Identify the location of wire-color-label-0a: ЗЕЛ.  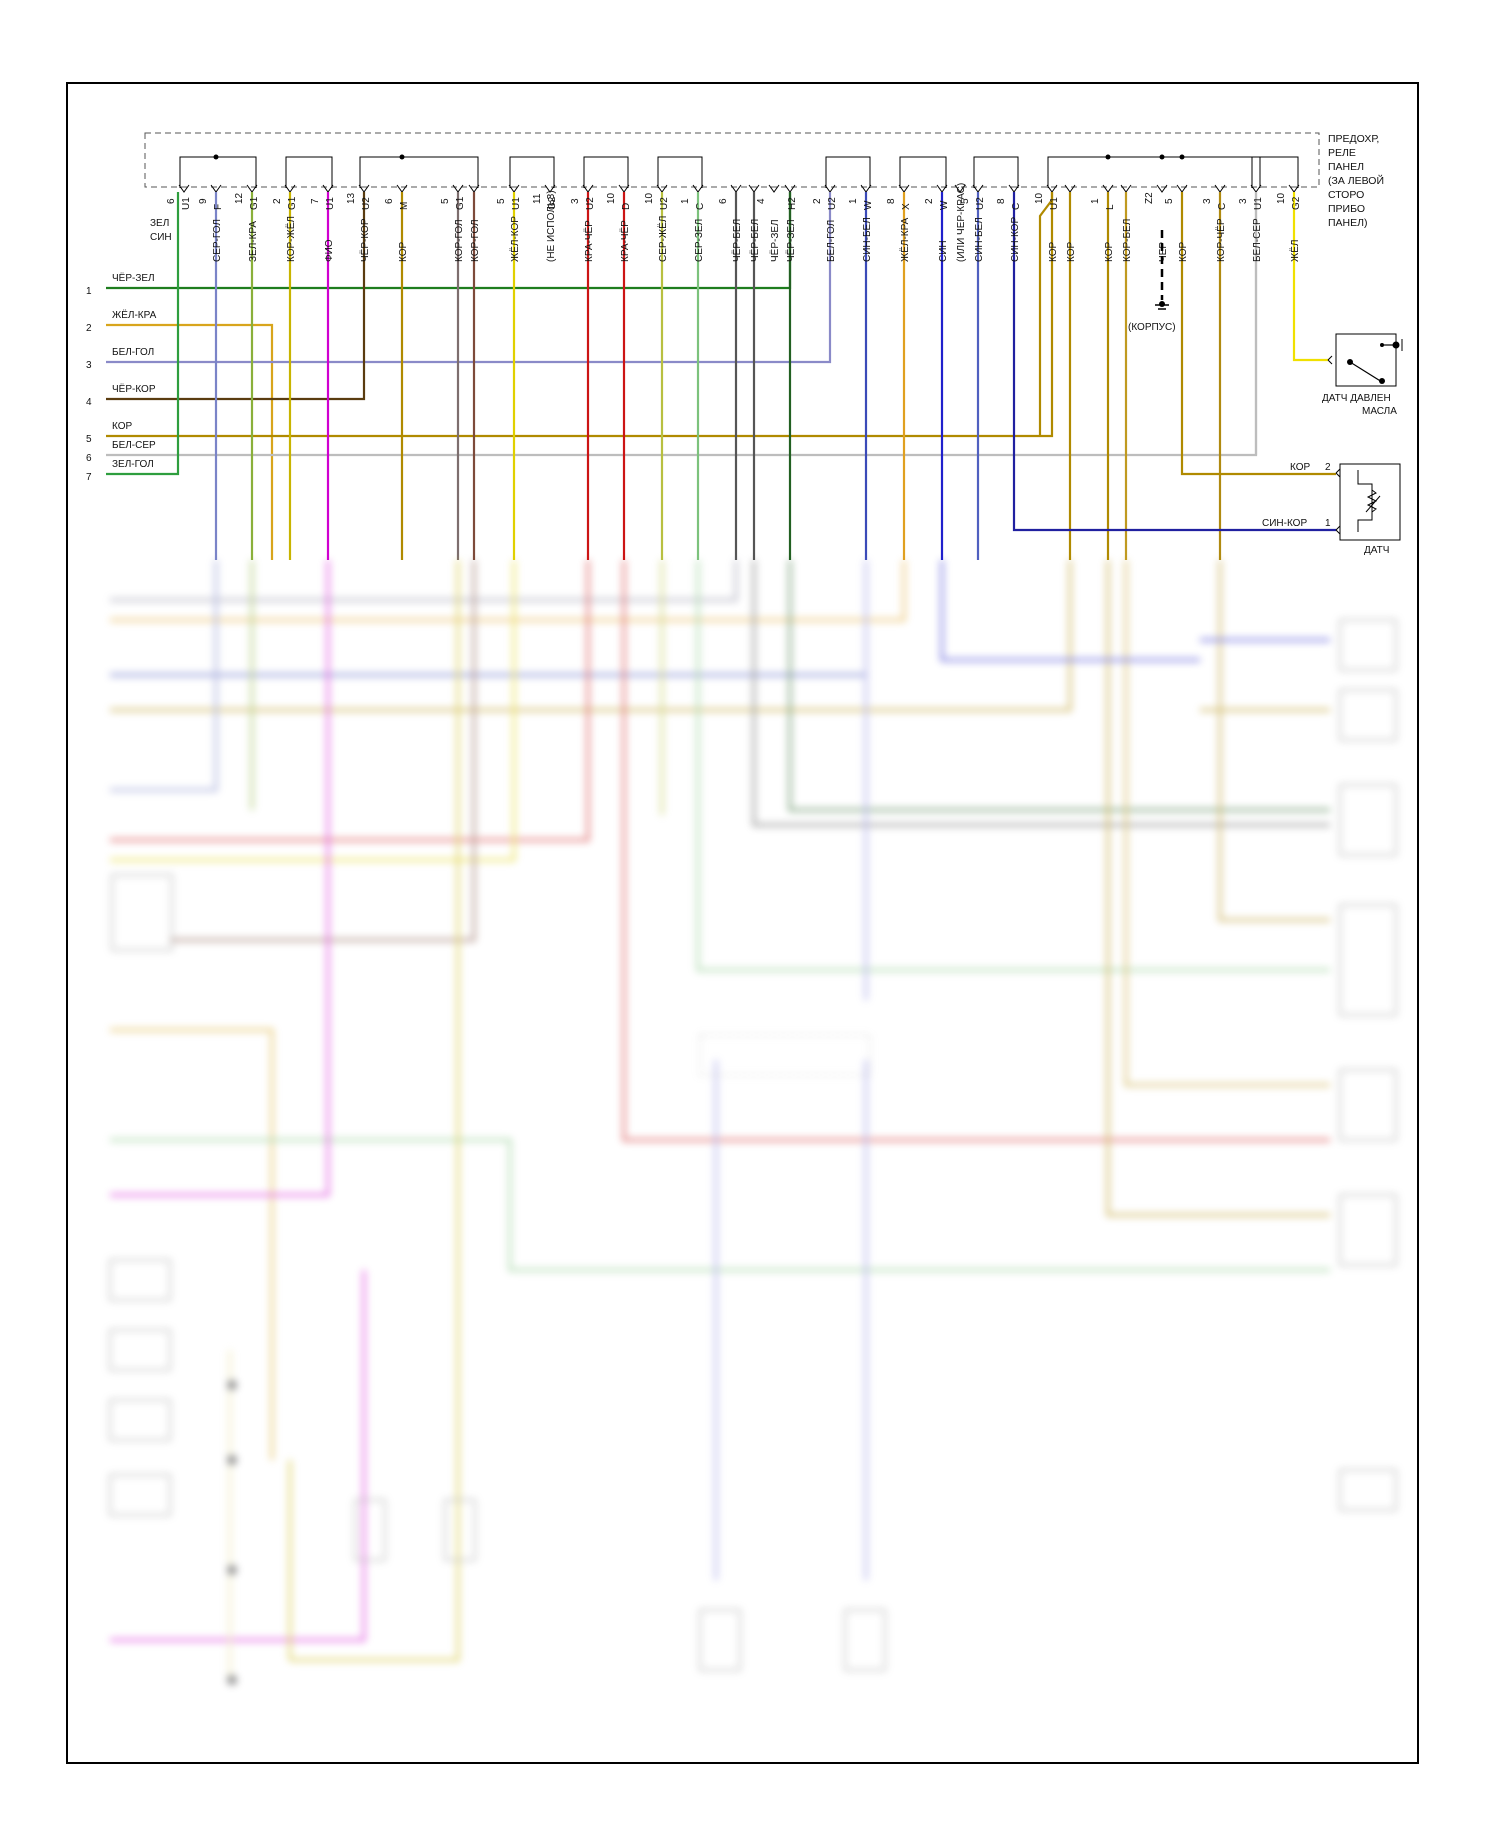
(159, 223).